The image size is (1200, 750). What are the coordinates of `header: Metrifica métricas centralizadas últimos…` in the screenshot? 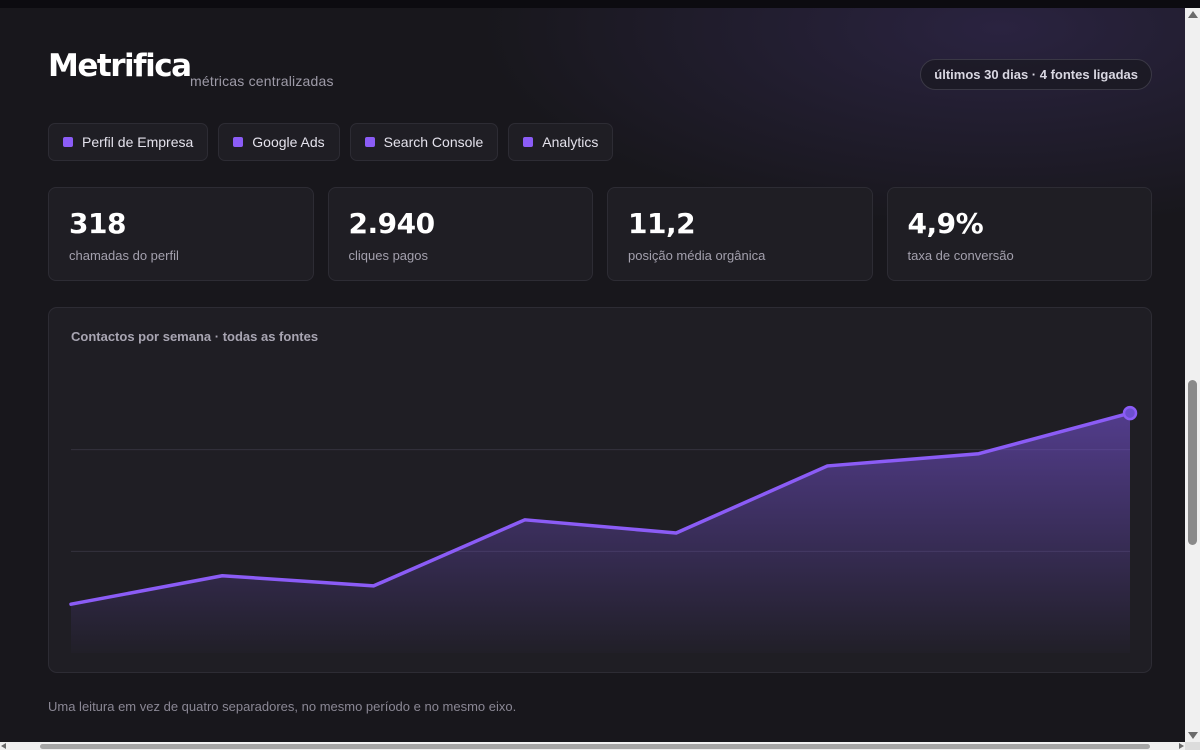 It's located at (600, 68).